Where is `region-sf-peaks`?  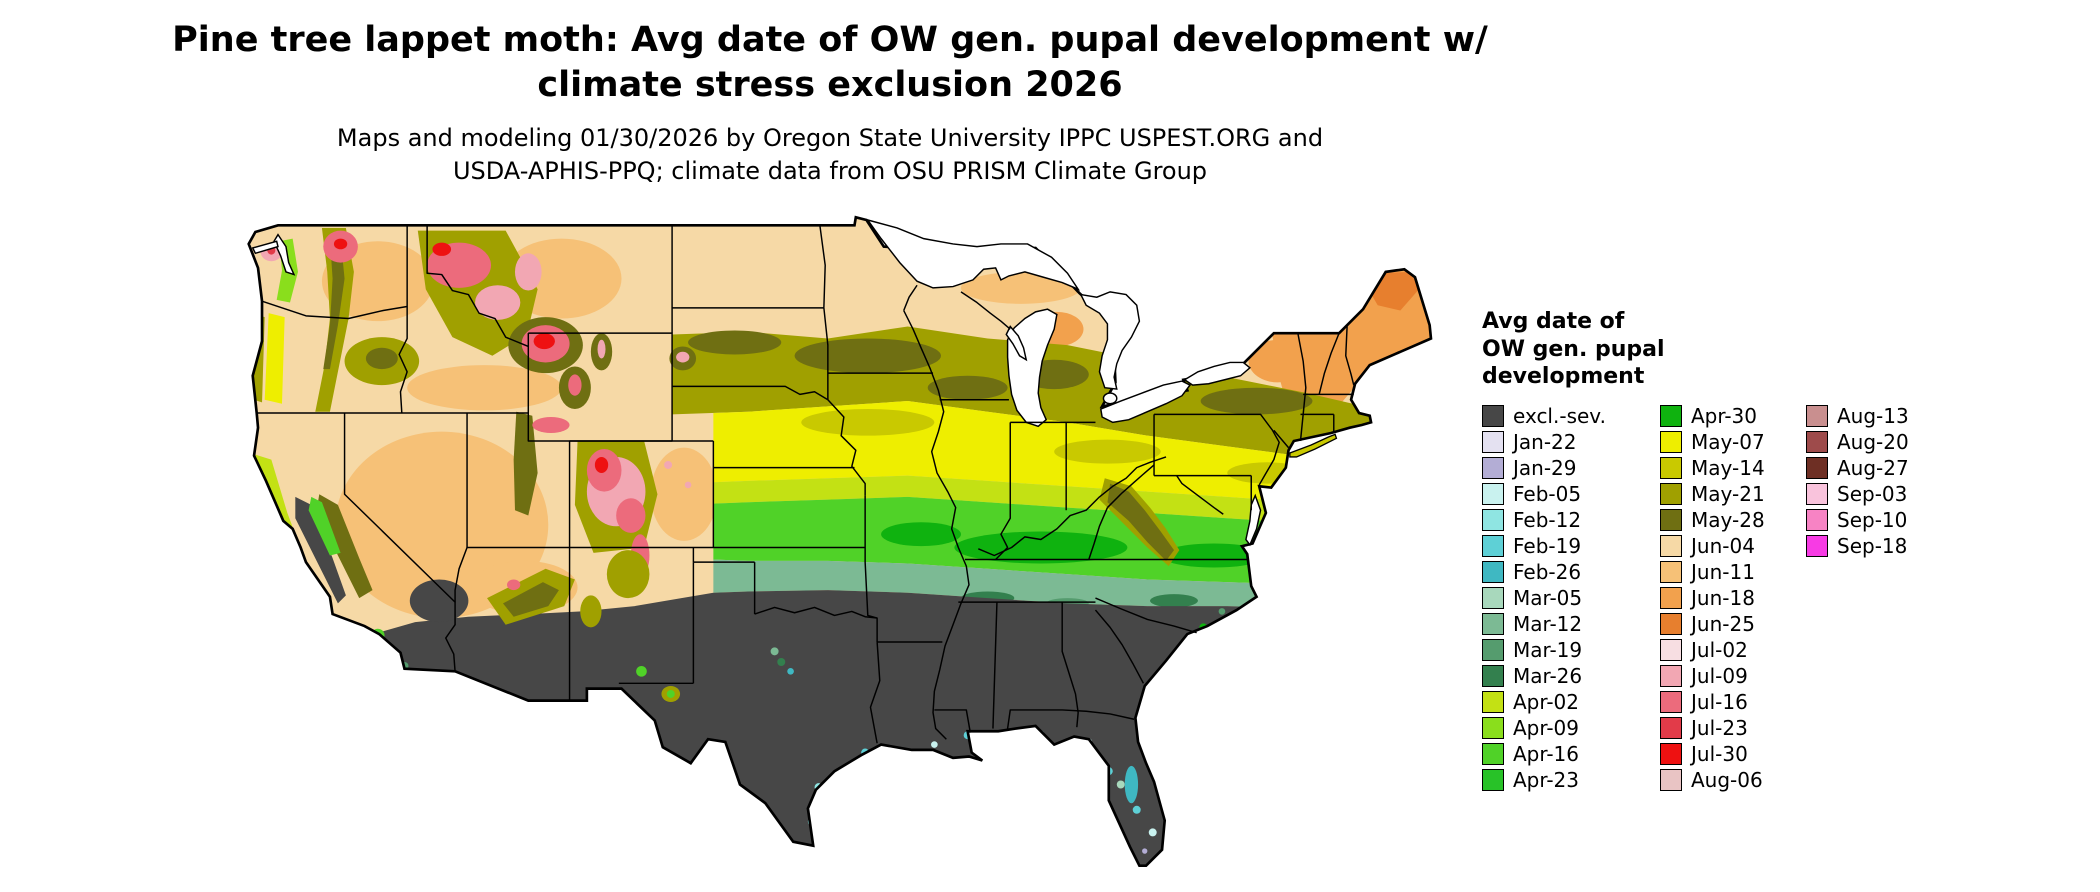
region-sf-peaks is located at coordinates (513, 585).